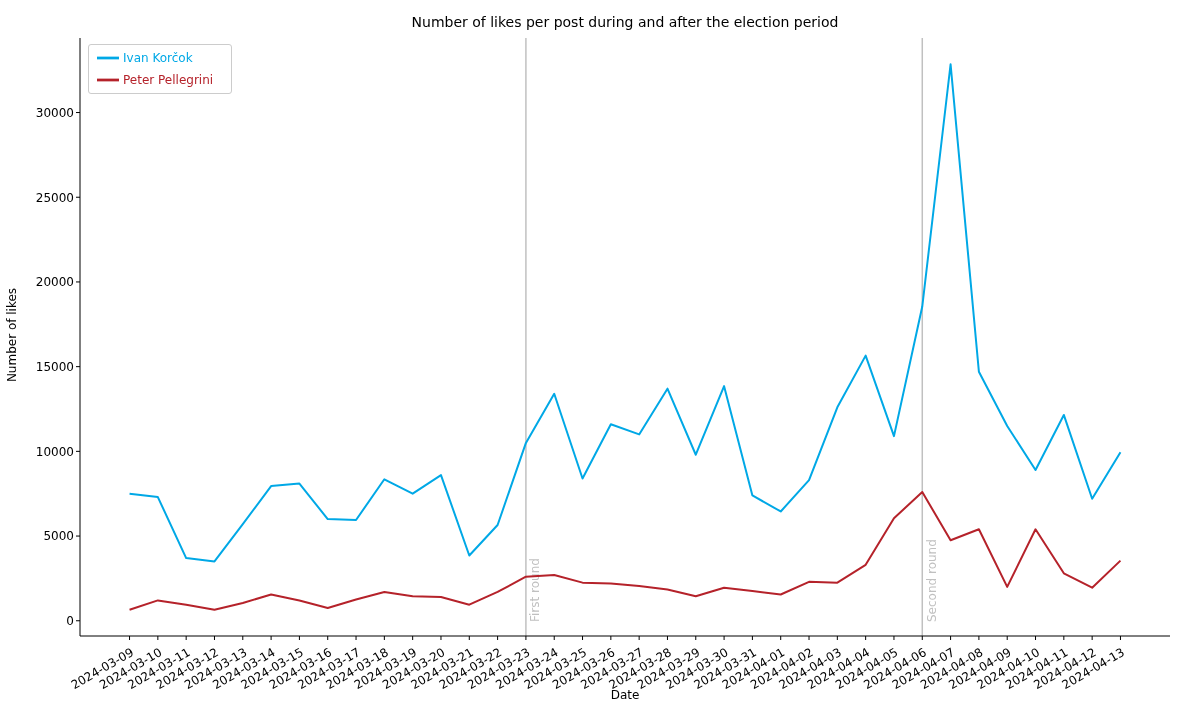  Describe the element at coordinates (54, 282) in the screenshot. I see `y-tick-label: 20000` at that location.